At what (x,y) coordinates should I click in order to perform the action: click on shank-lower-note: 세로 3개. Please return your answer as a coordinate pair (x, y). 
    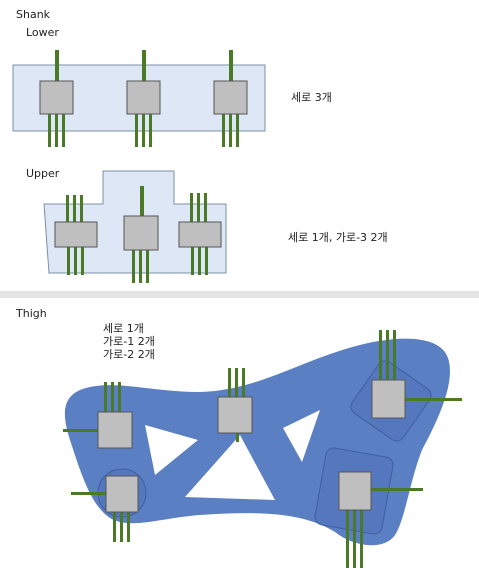
    Looking at the image, I should click on (311, 97).